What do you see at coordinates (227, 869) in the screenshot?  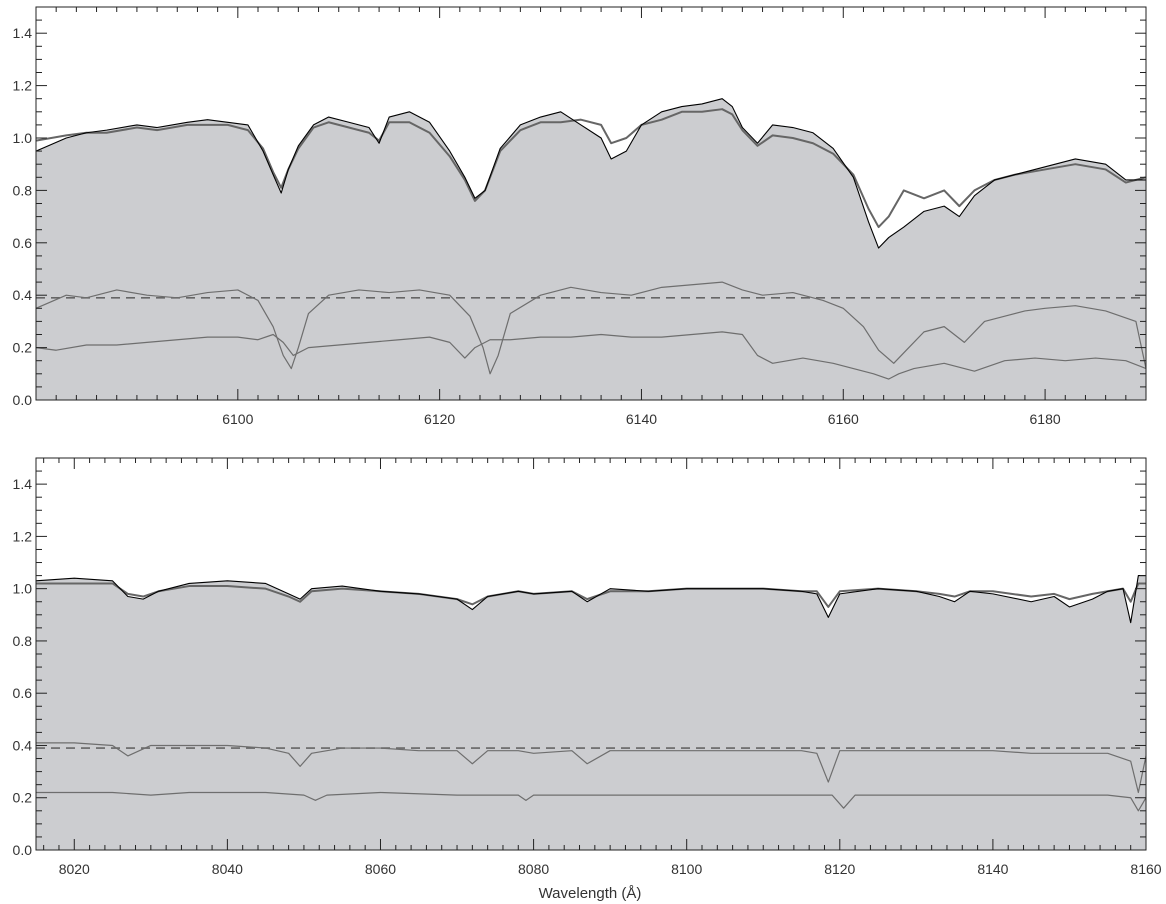 I see `x-tick-label: 8040` at bounding box center [227, 869].